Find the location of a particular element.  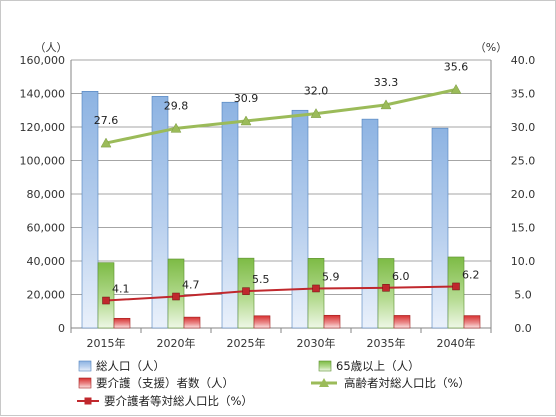

data-label: 6.2 is located at coordinates (471, 274).